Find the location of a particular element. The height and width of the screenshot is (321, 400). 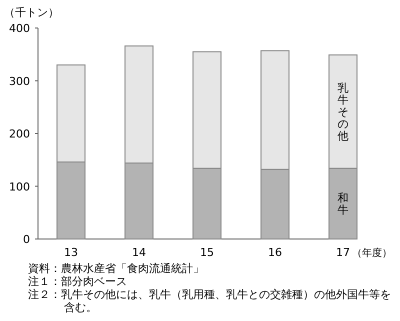

x-axis-title: （年度） is located at coordinates (372, 253).